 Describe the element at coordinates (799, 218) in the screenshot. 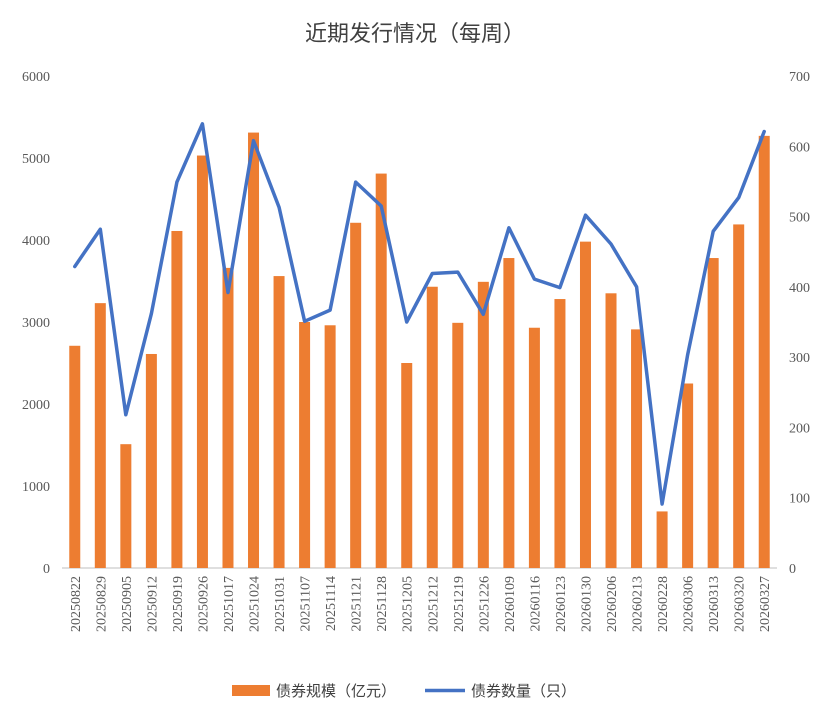

I see `right-tick-label: 500` at that location.